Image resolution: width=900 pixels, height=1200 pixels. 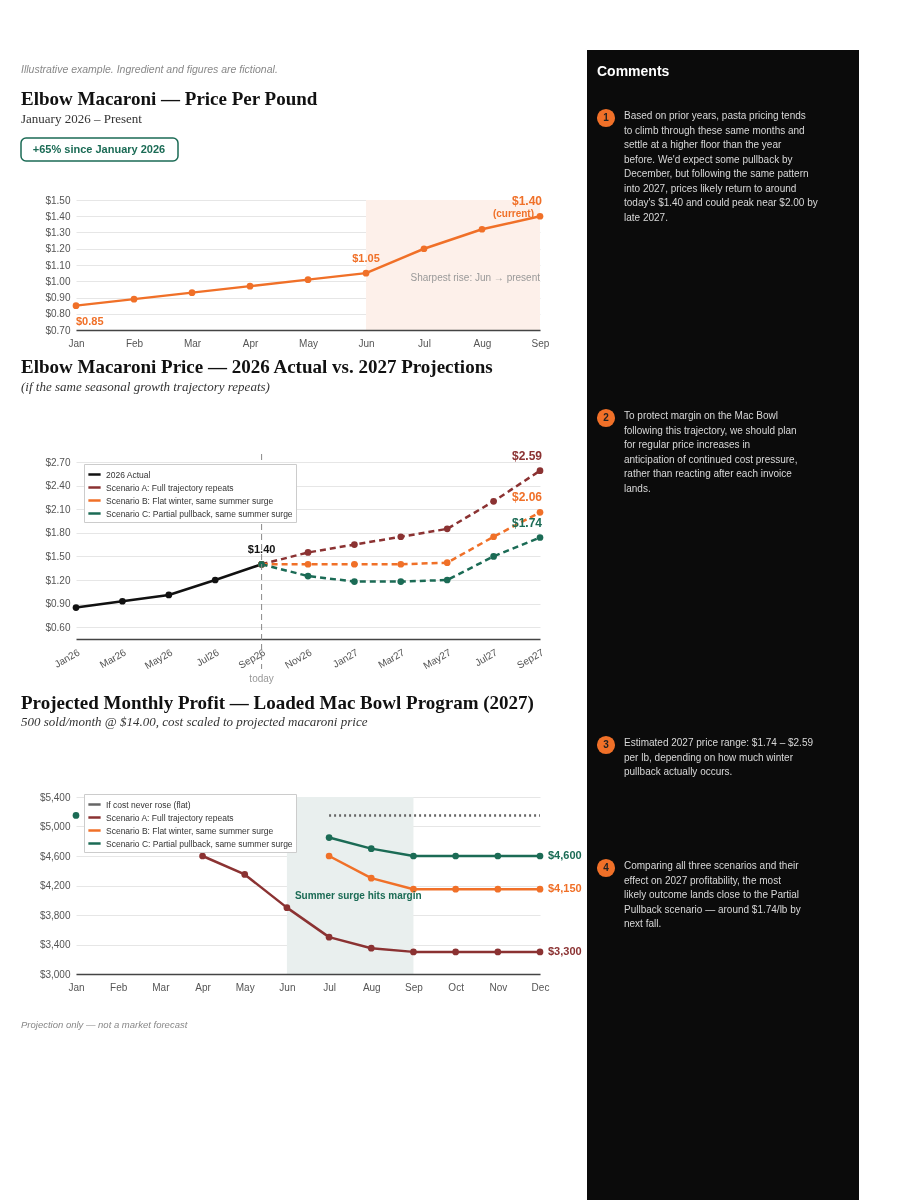 What do you see at coordinates (58, 232) in the screenshot?
I see `y-tick-label: $1.30` at bounding box center [58, 232].